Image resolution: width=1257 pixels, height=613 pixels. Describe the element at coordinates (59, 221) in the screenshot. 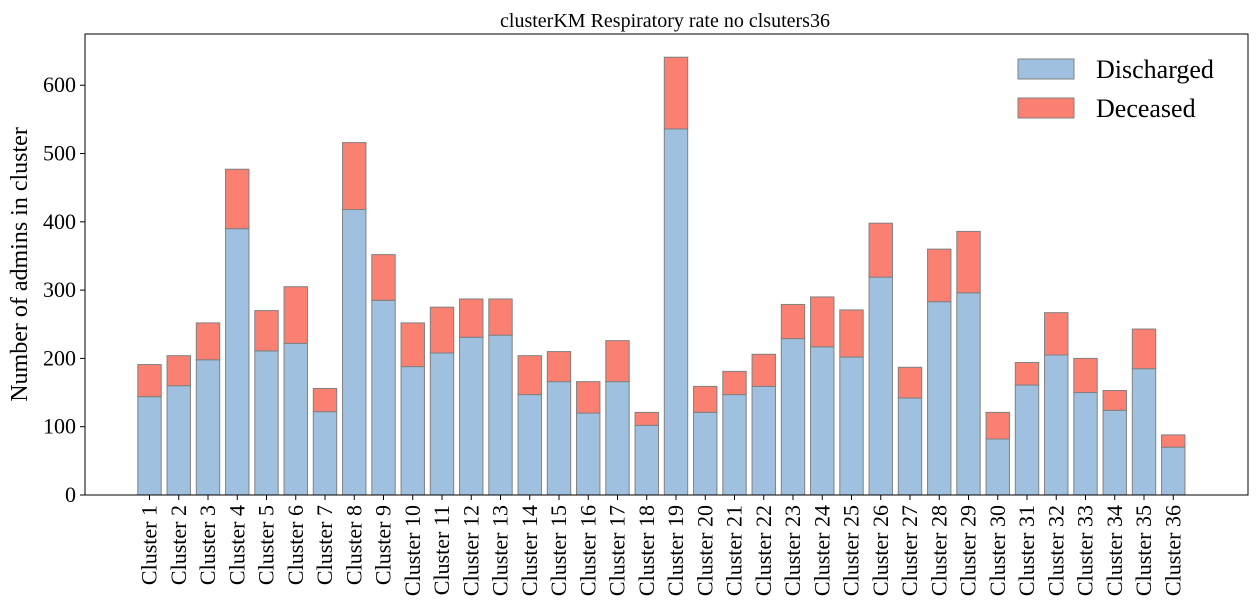

I see `y-tick-label: 400` at that location.